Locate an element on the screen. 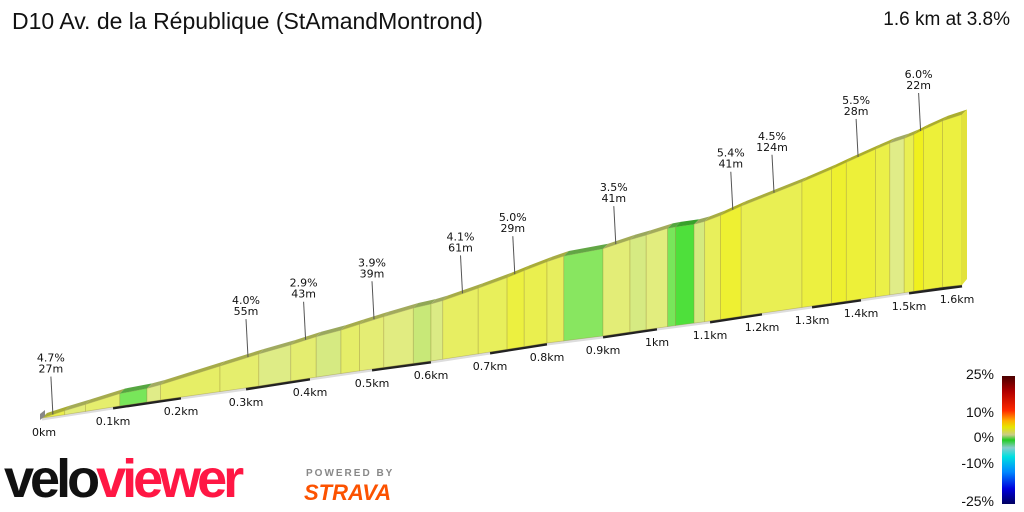  annotation-gradient: 4.5% is located at coordinates (772, 136).